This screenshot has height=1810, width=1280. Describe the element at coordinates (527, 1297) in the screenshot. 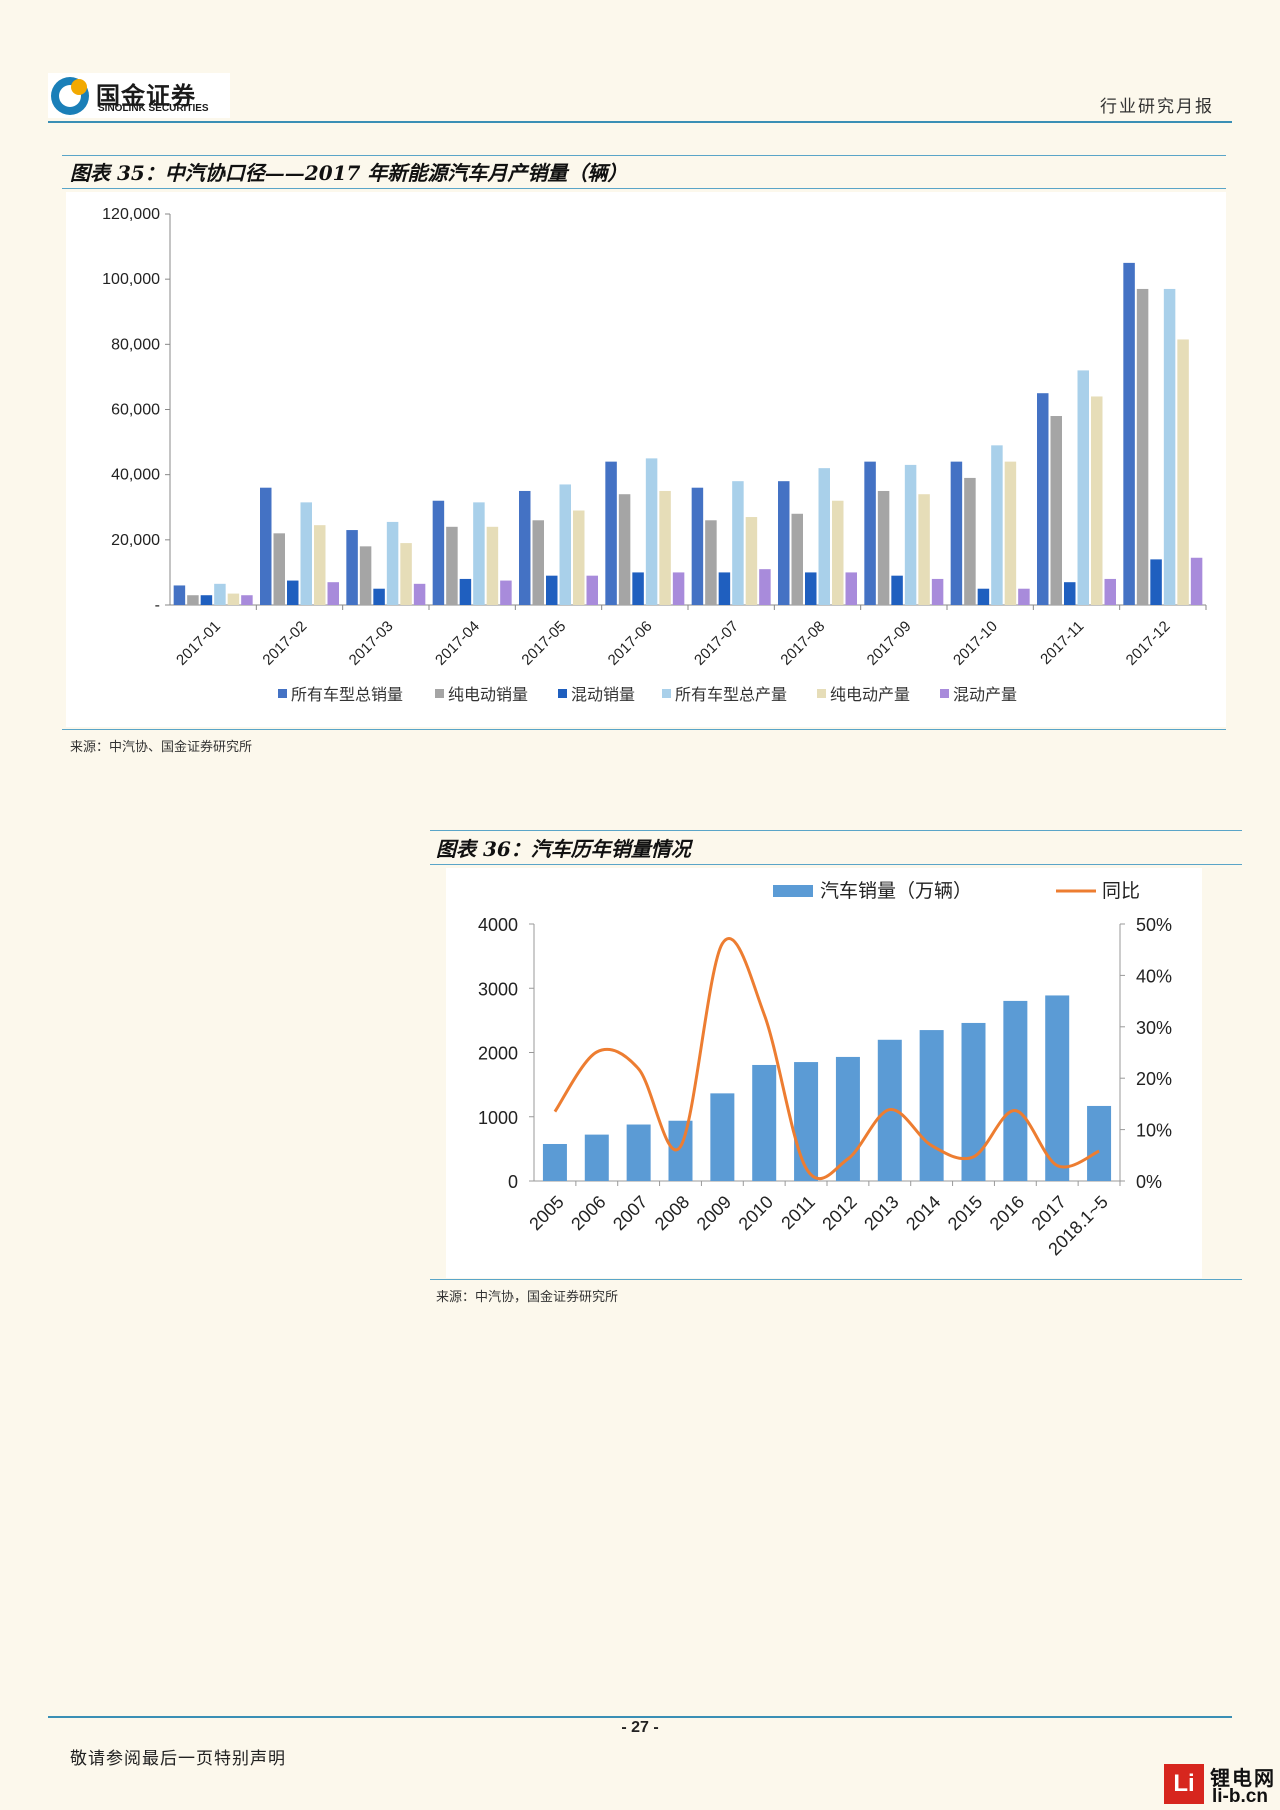

I see `fig36-source: 来源：中汽协，国金证券研究所` at that location.